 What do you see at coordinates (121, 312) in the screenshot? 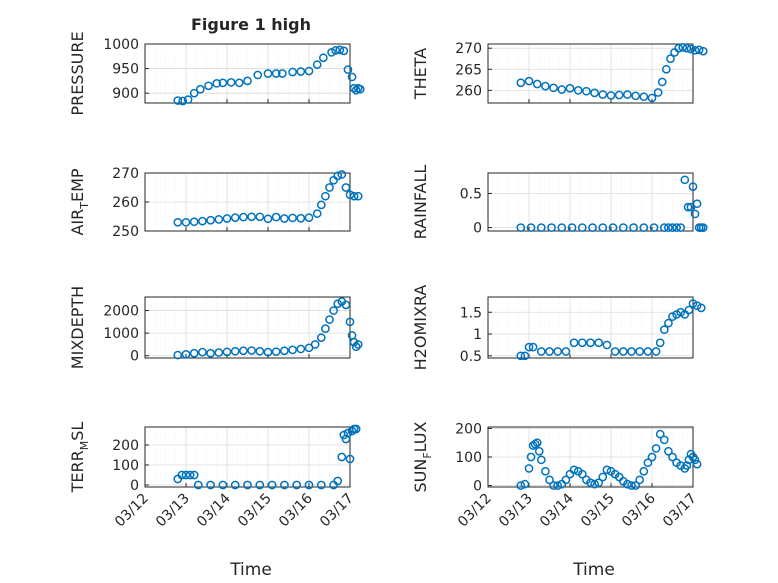
I see `y-tick-label: 2000` at bounding box center [121, 312].